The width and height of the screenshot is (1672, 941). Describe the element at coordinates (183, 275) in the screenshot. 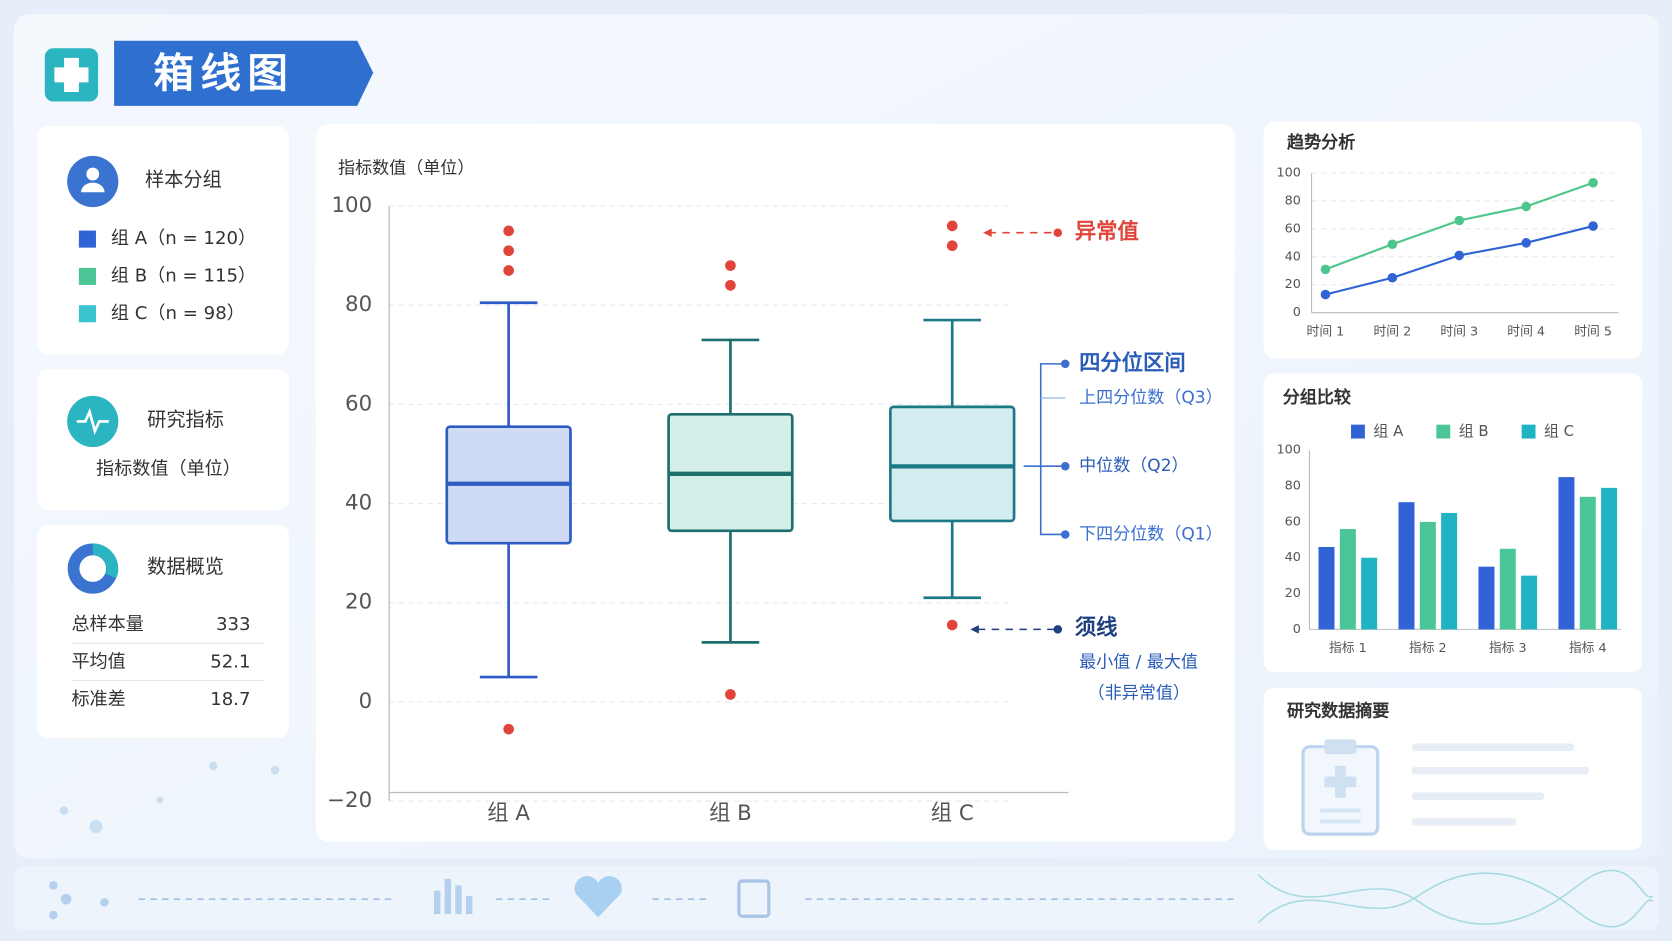

I see `group-label: 组 B（n = 115）` at that location.